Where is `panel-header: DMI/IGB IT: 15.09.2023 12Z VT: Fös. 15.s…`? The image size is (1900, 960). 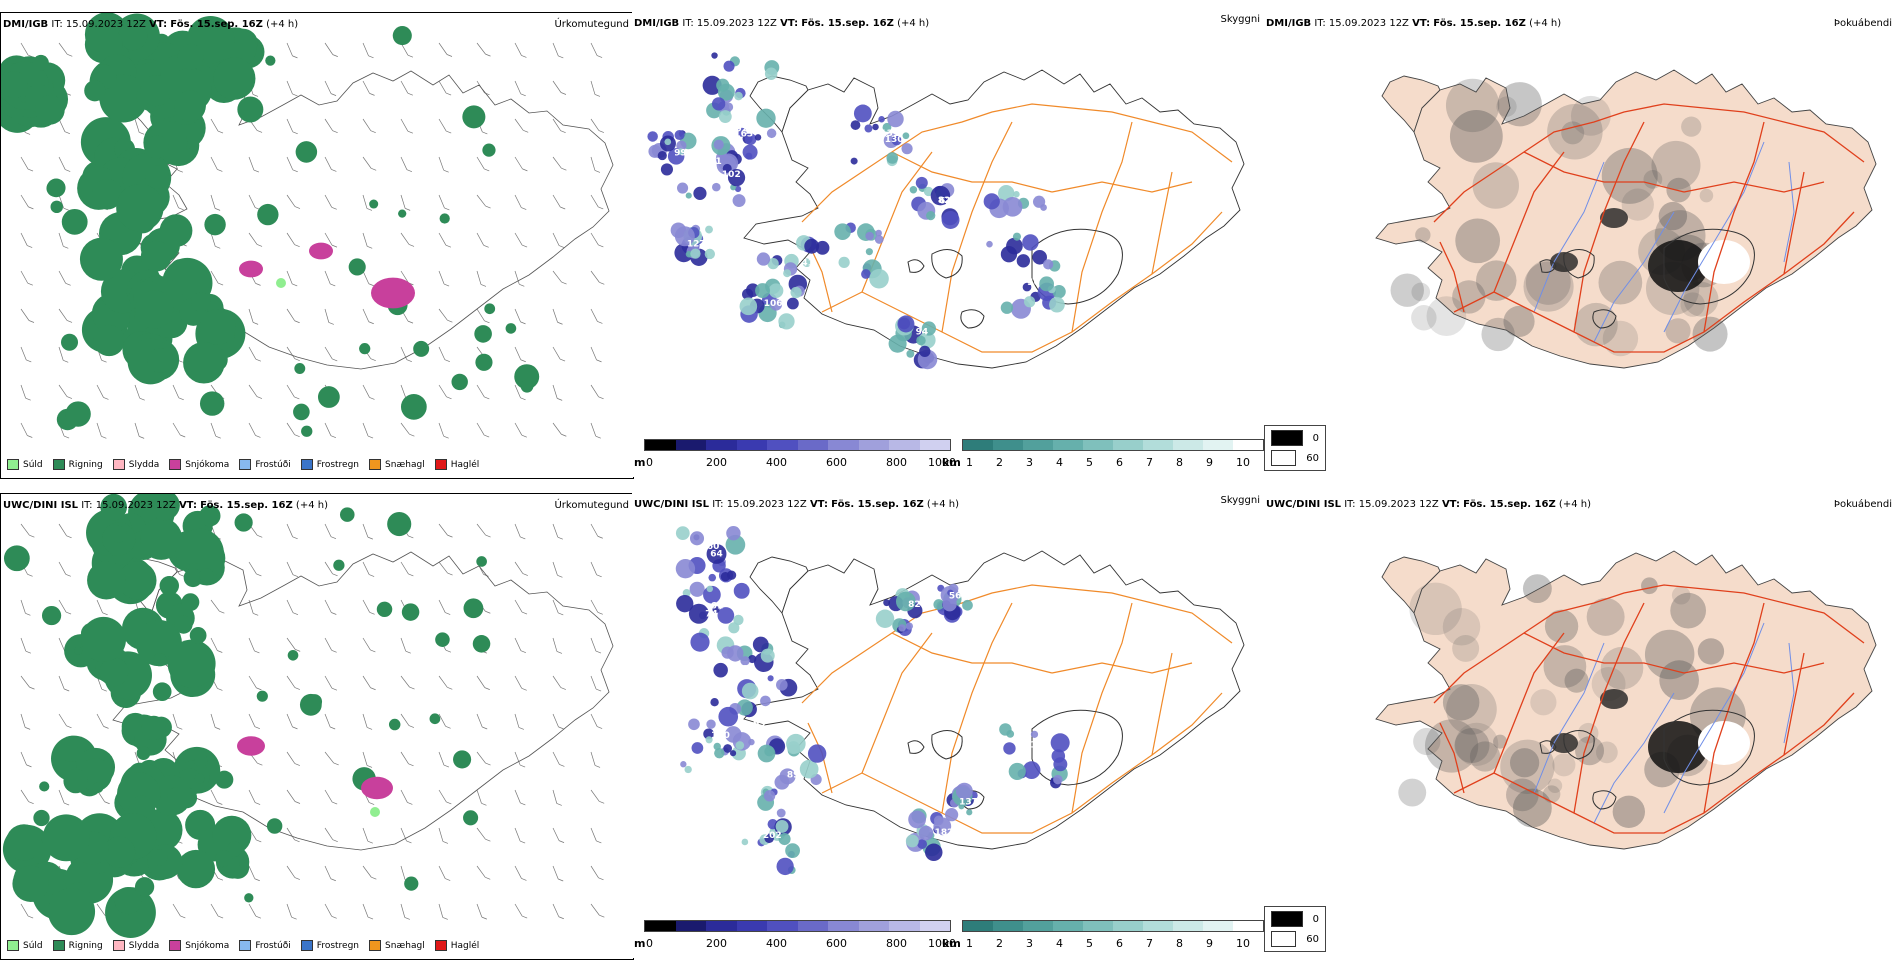 panel-header: DMI/IGB IT: 15.09.2023 12Z VT: Fös. 15.s… is located at coordinates (150, 25).